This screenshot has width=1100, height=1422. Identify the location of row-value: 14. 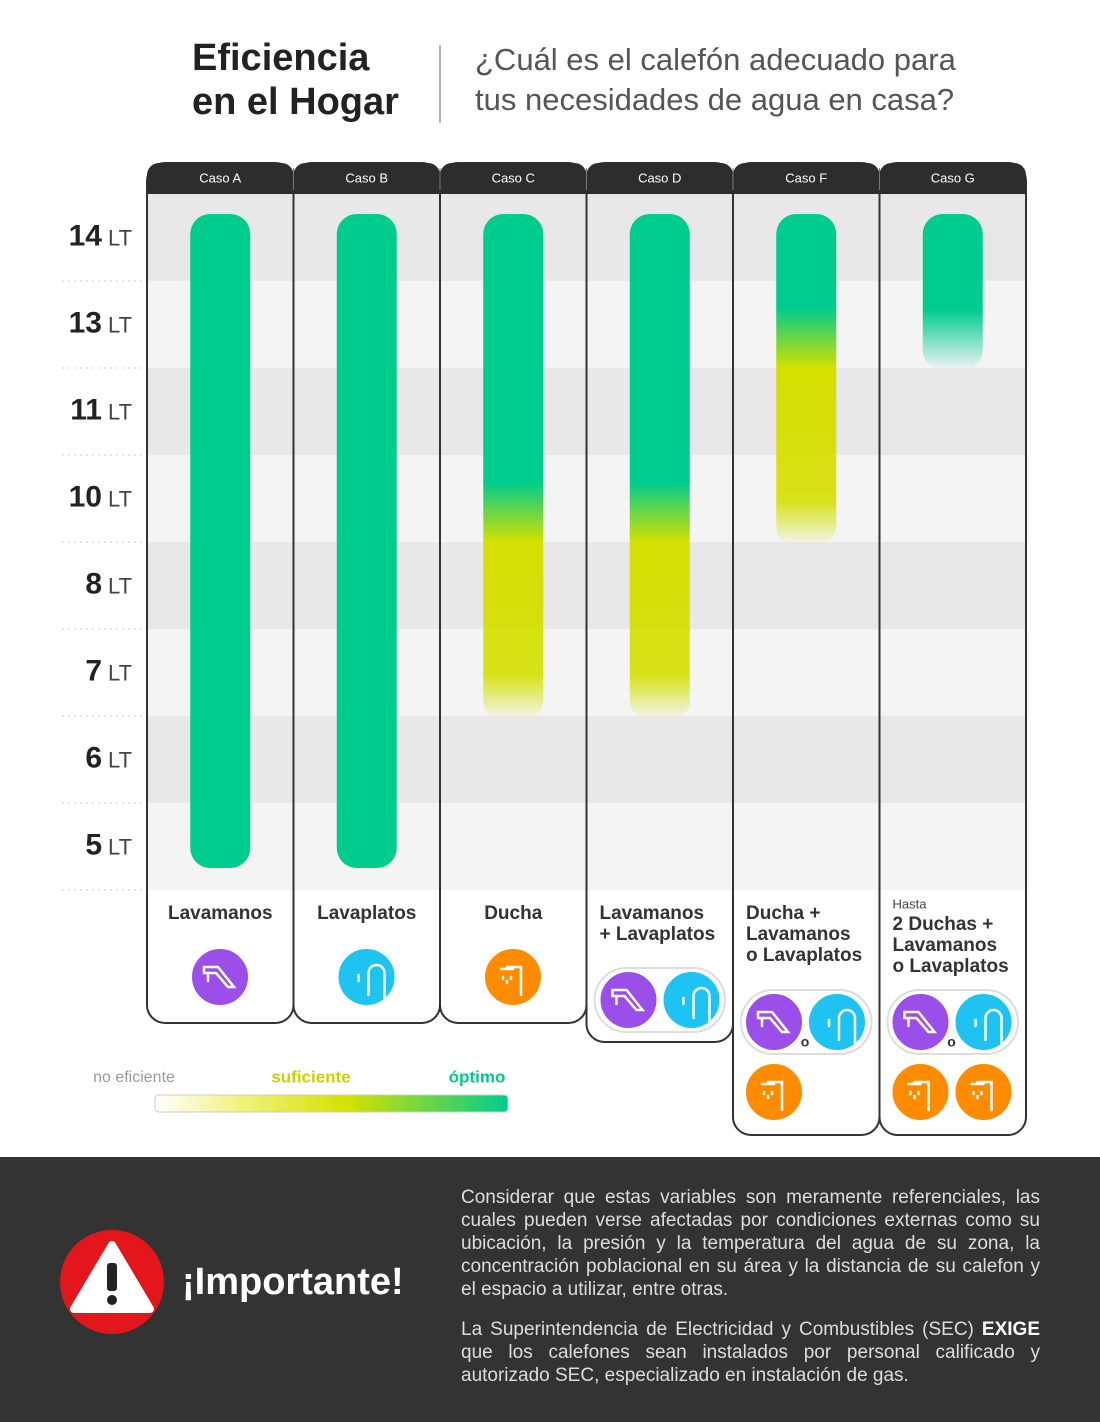
(86, 235).